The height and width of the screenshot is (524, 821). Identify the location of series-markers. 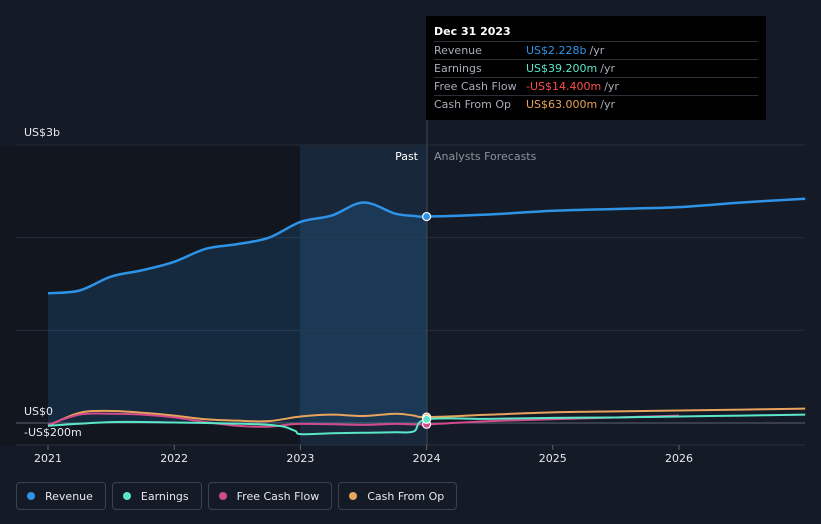
(427, 320).